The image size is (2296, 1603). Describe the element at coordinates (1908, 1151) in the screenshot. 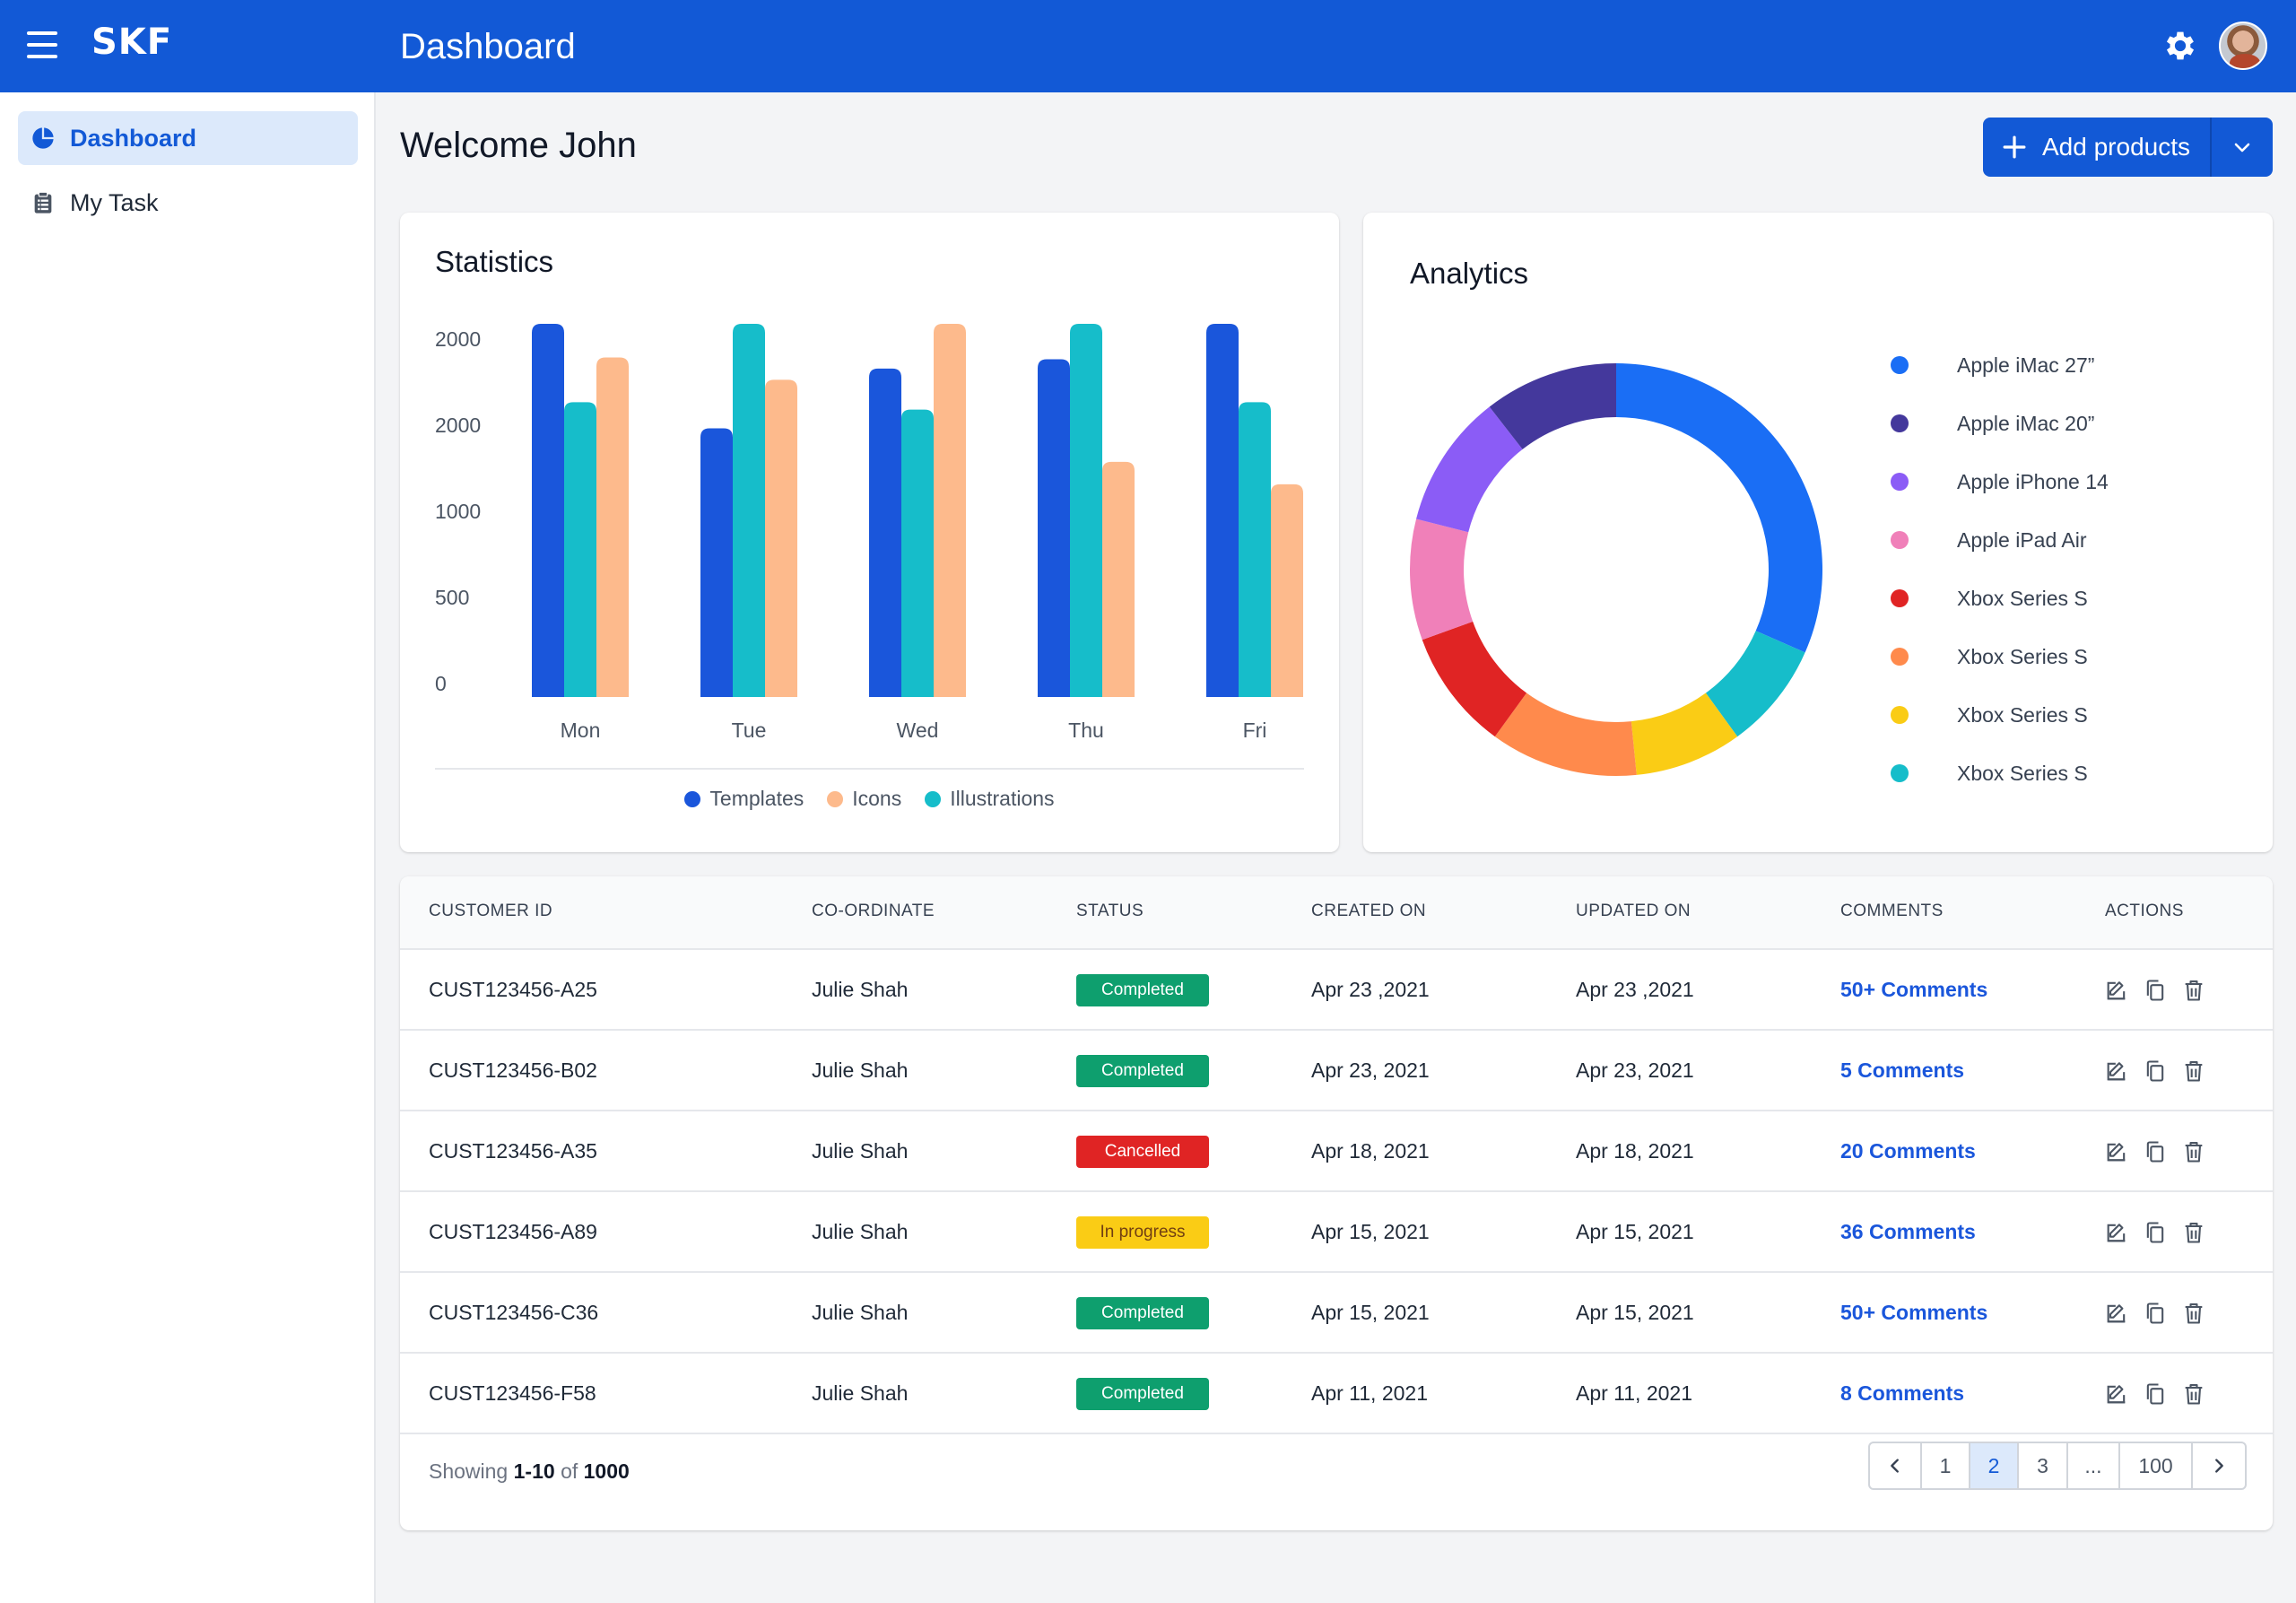

I see `comments-link: 20 Comments` at that location.